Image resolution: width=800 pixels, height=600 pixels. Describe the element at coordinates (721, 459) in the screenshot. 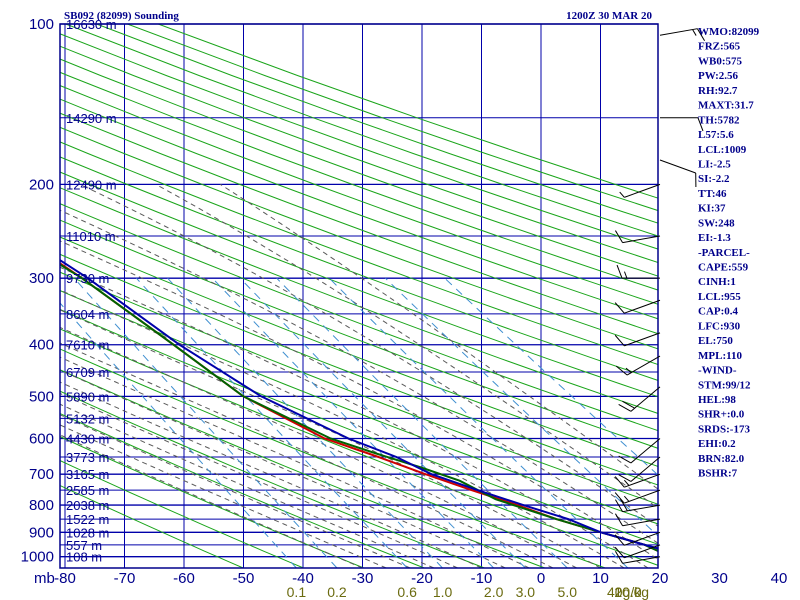

I see `index-entry: BRN:82.0` at that location.